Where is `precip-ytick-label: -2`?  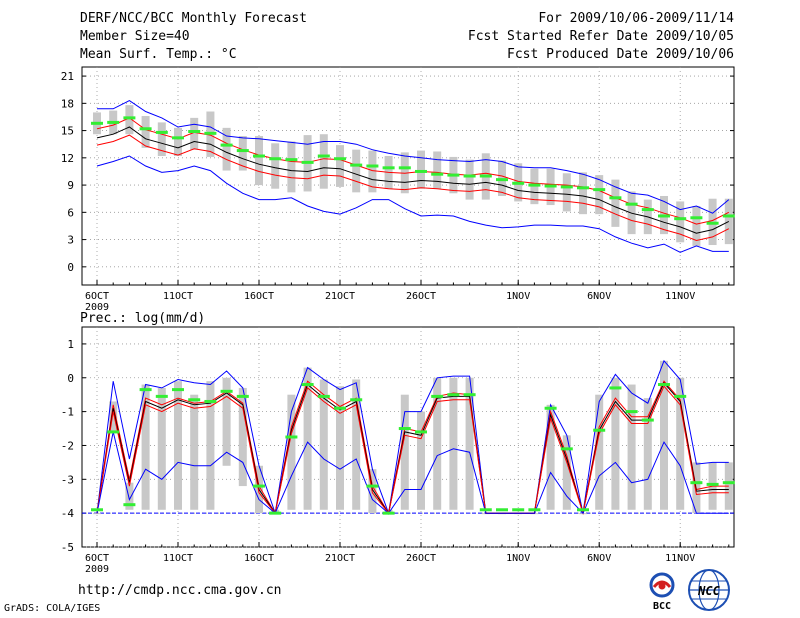 precip-ytick-label: -2 is located at coordinates (67, 445).